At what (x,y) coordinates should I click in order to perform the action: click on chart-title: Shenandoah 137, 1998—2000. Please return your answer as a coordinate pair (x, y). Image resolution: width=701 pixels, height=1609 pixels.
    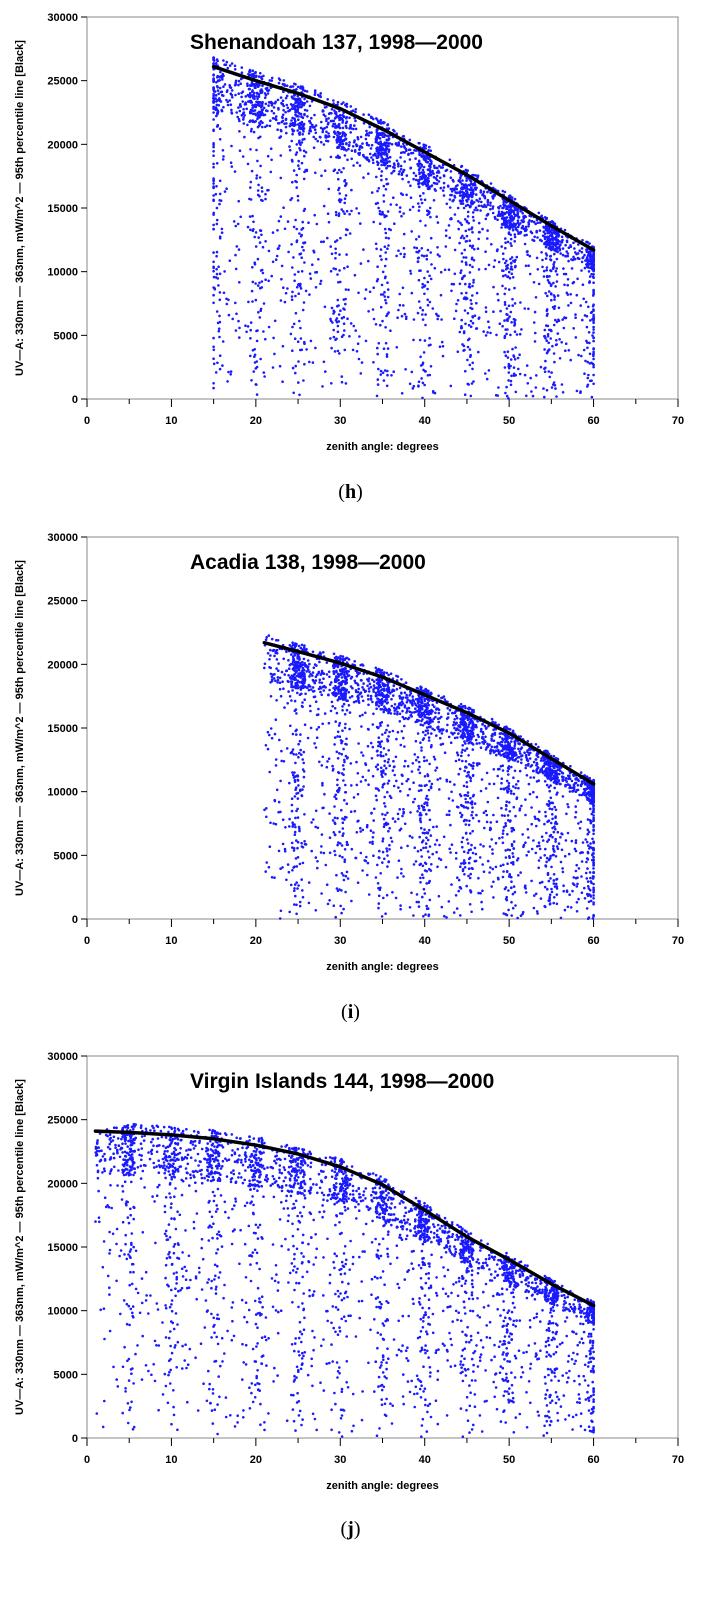
    Looking at the image, I should click on (336, 42).